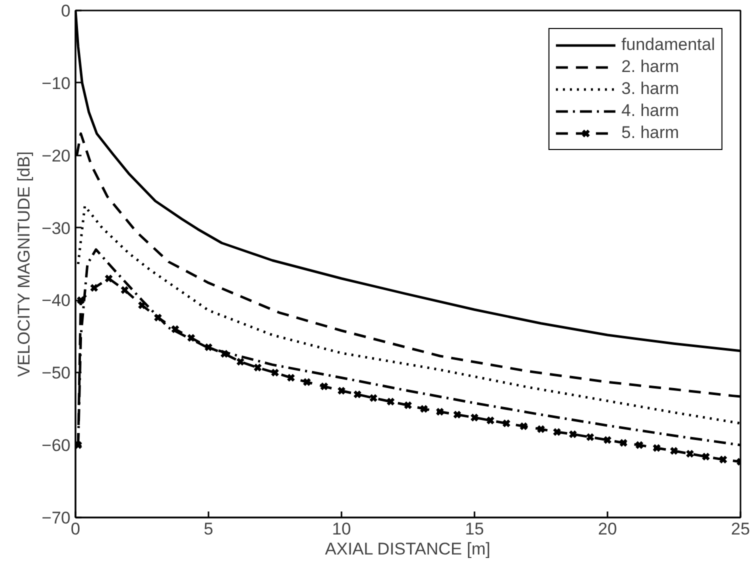 The image size is (755, 567). Describe the element at coordinates (341, 529) in the screenshot. I see `x-tick-label: 10` at that location.